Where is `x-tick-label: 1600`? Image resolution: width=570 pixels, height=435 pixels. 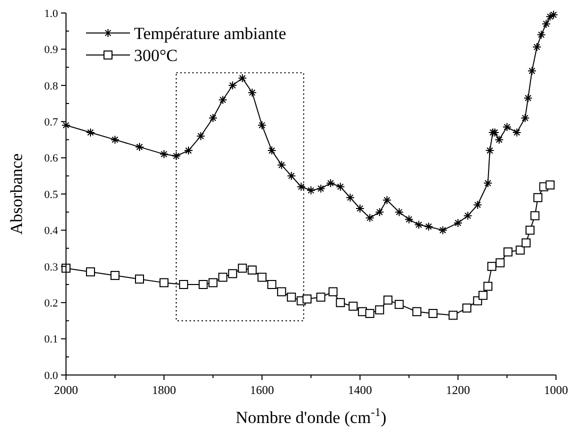 x-tick-label: 1600 is located at coordinates (262, 390).